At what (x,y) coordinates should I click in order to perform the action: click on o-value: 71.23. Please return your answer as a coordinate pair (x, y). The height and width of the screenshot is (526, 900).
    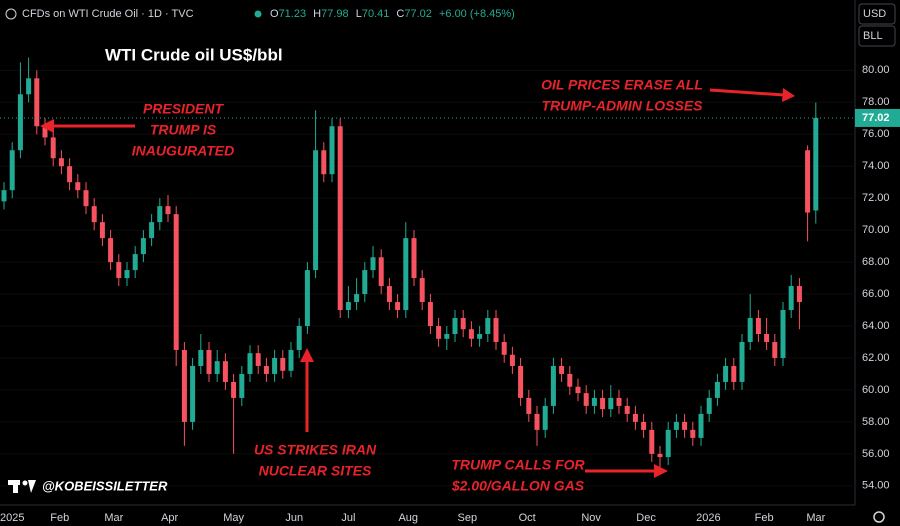
    Looking at the image, I should click on (293, 14).